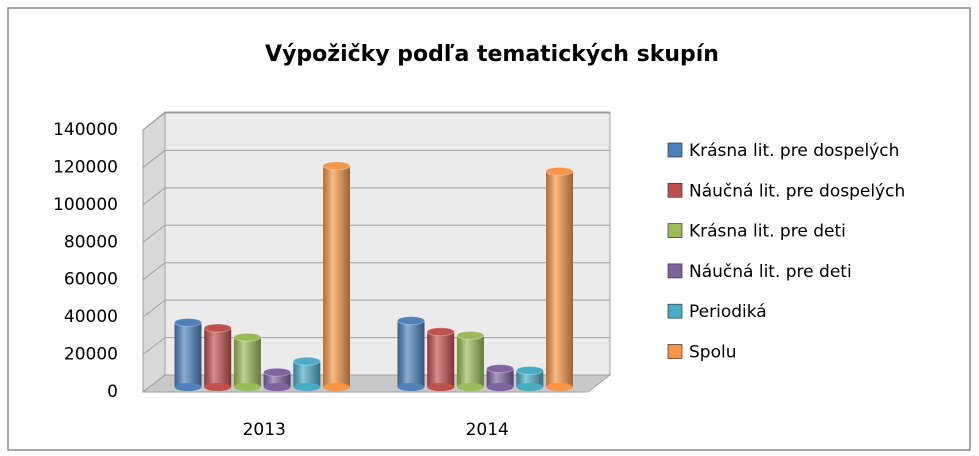 Image resolution: width=979 pixels, height=456 pixels. I want to click on y-tick-label: 120000, so click(85, 167).